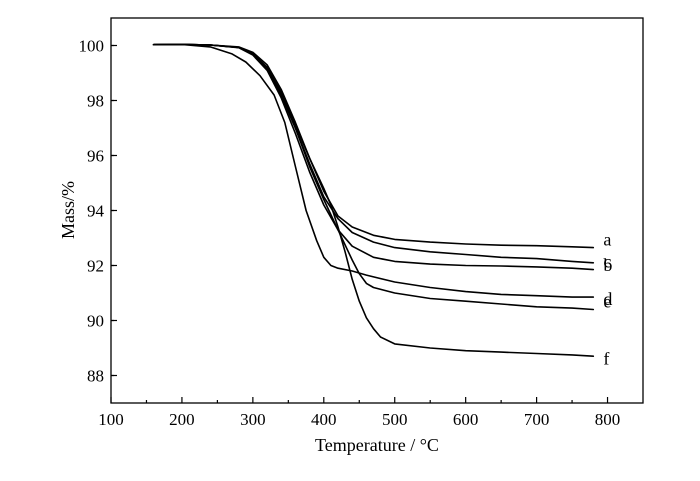  Describe the element at coordinates (607, 262) in the screenshot. I see `series-c-label: c` at that location.